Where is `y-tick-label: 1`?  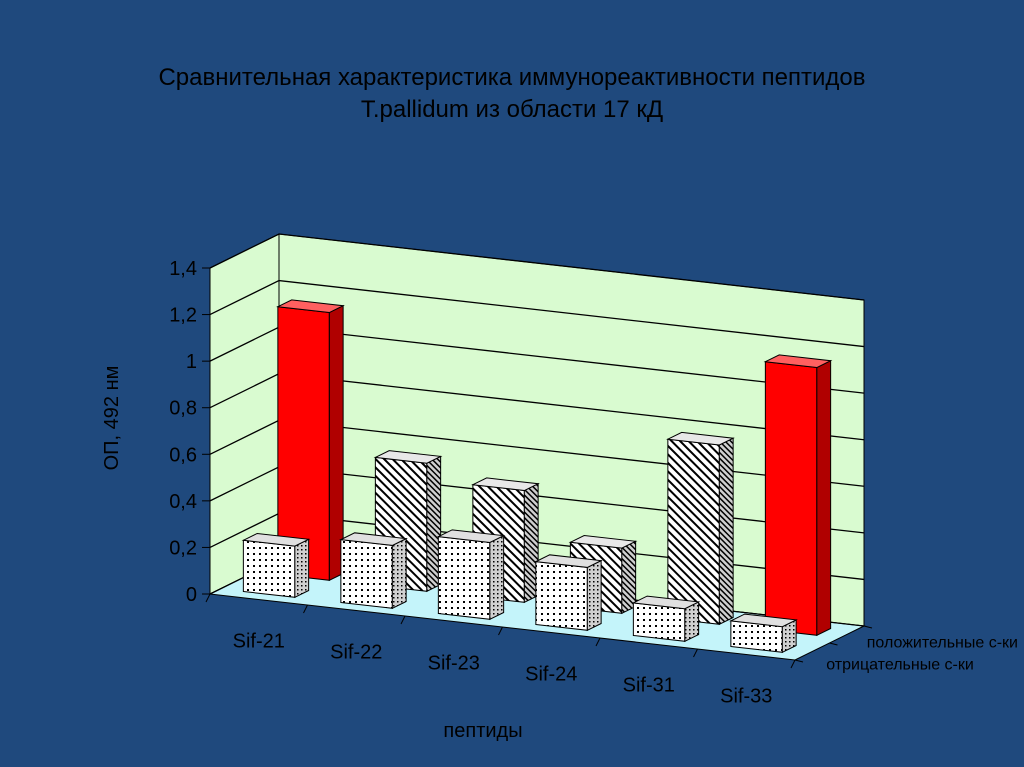 y-tick-label: 1 is located at coordinates (191, 362).